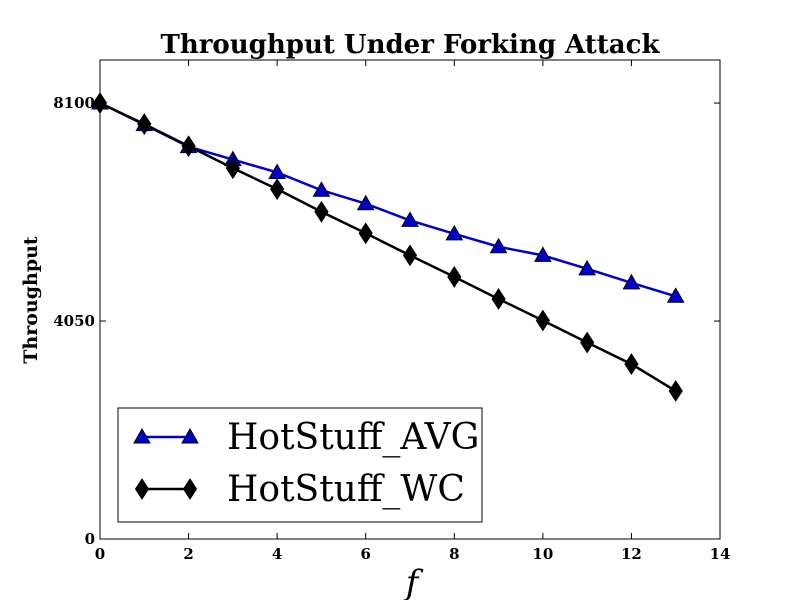 This screenshot has width=800, height=600. What do you see at coordinates (277, 554) in the screenshot?
I see `x-tick-label: 4` at bounding box center [277, 554].